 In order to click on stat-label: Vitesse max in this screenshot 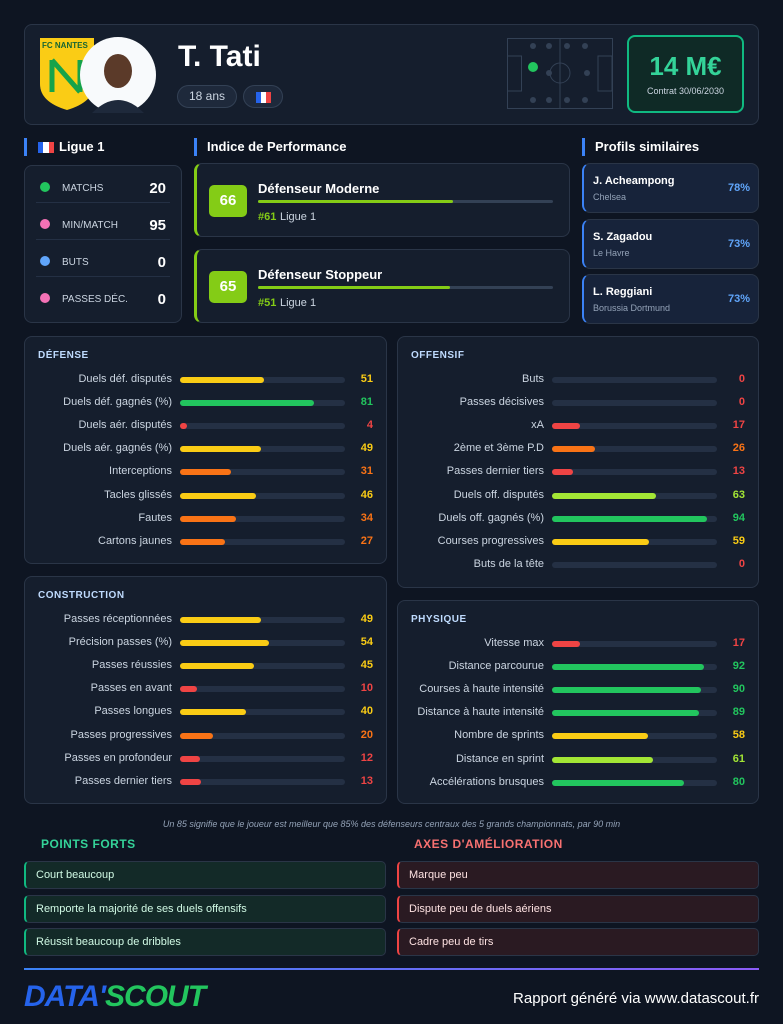, I will do `click(514, 643)`.